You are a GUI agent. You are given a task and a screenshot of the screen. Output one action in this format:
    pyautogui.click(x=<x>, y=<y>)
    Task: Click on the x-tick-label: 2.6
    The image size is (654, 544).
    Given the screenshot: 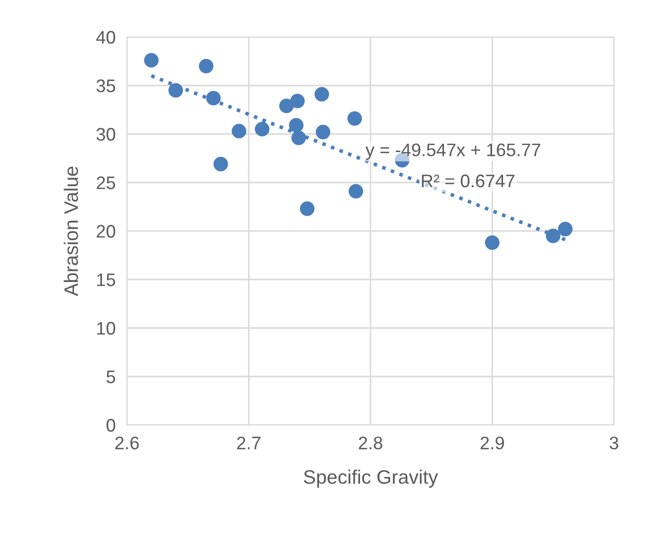 What is the action you would take?
    pyautogui.click(x=127, y=443)
    